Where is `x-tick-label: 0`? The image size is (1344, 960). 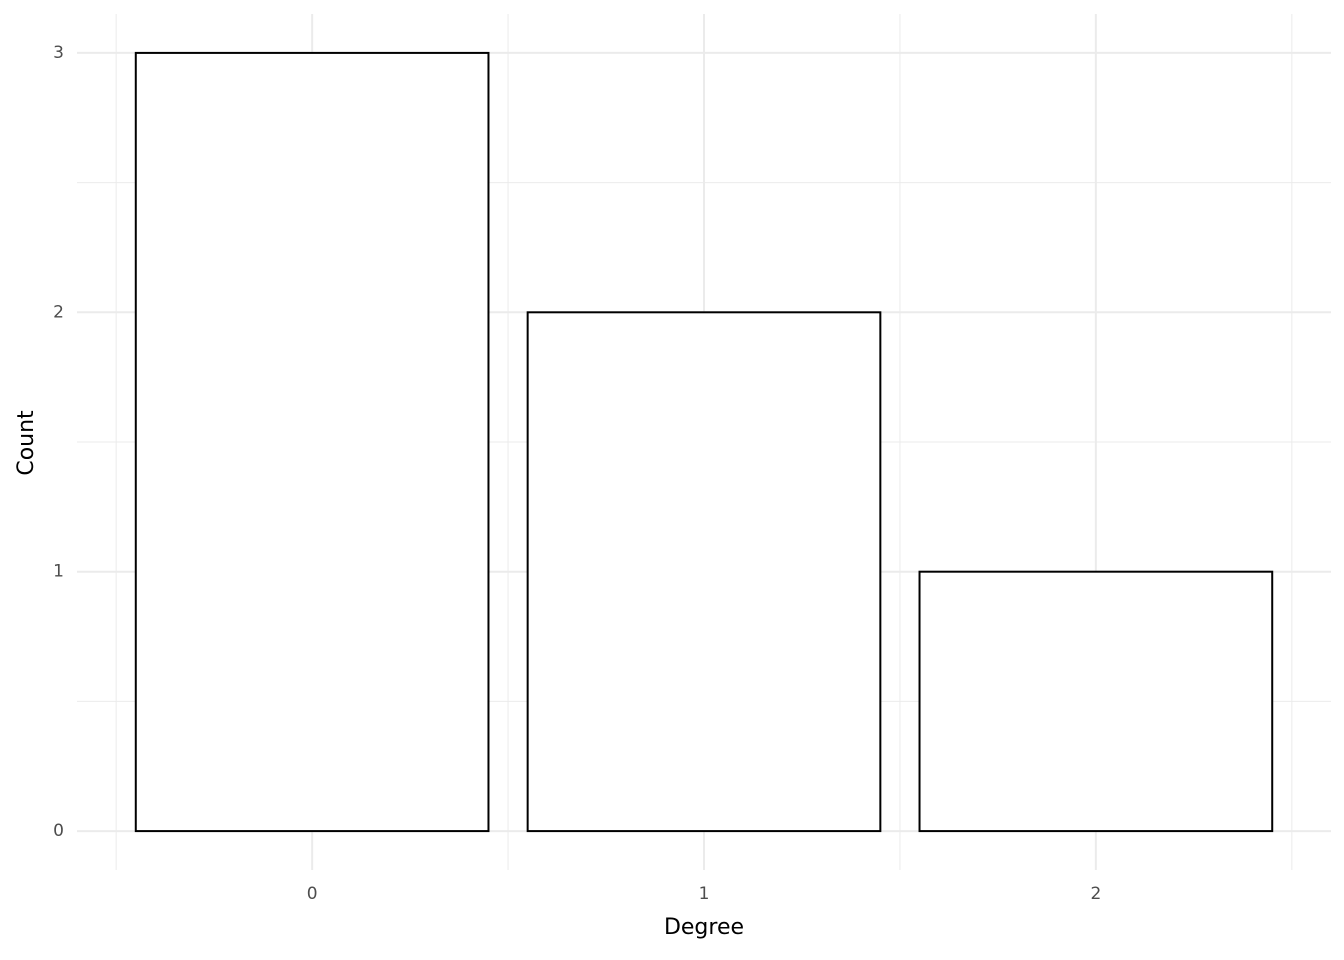 x-tick-label: 0 is located at coordinates (312, 894).